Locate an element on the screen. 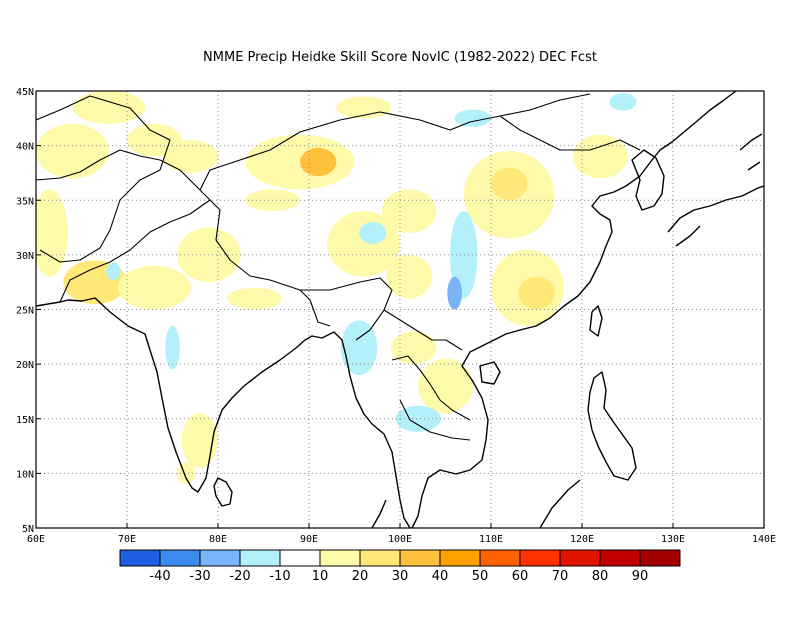 The height and width of the screenshot is (618, 800). lat-tick-label: 5N is located at coordinates (28, 529).